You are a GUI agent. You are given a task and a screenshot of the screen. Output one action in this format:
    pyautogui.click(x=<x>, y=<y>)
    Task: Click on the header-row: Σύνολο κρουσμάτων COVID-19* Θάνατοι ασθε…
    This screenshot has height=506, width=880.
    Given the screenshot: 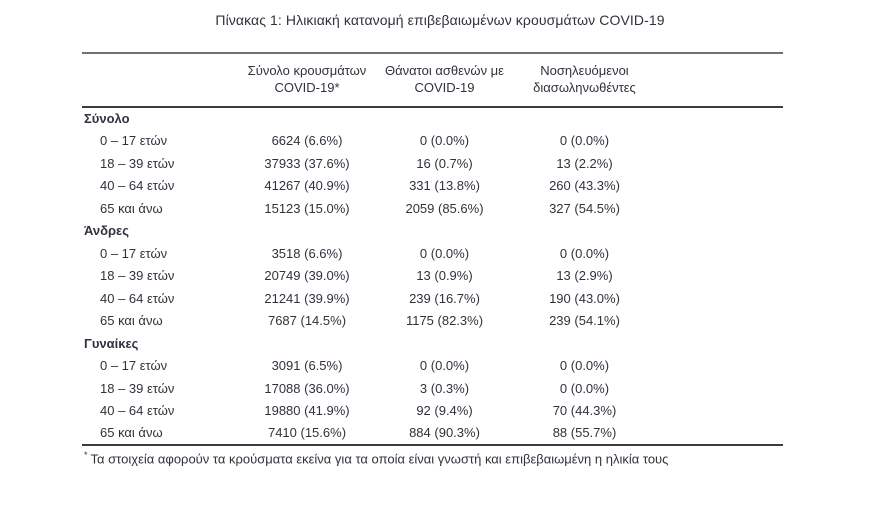 What is the action you would take?
    pyautogui.click(x=432, y=80)
    